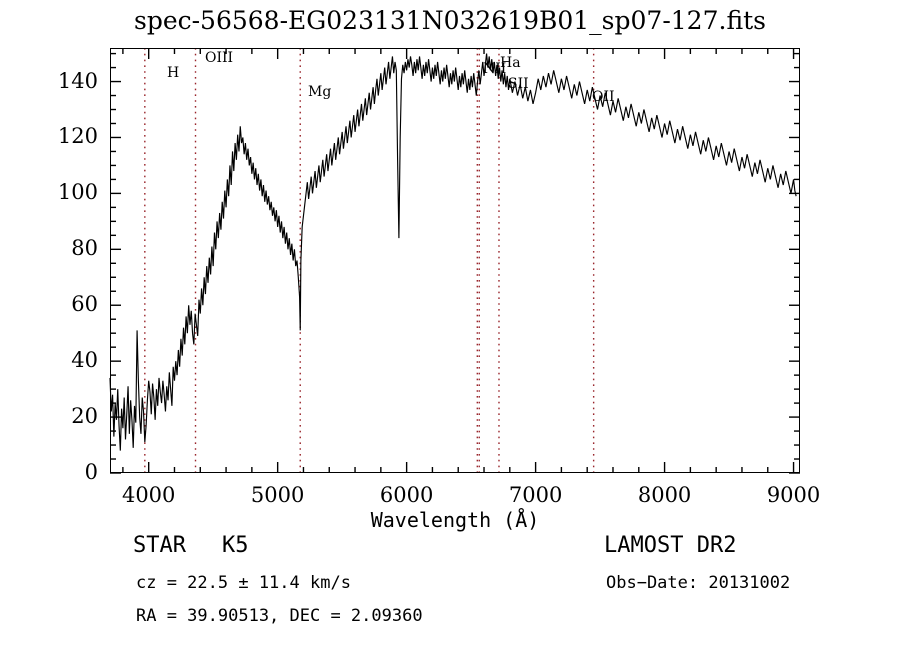  What do you see at coordinates (235, 545) in the screenshot?
I see `spectral-class-label: K5` at bounding box center [235, 545].